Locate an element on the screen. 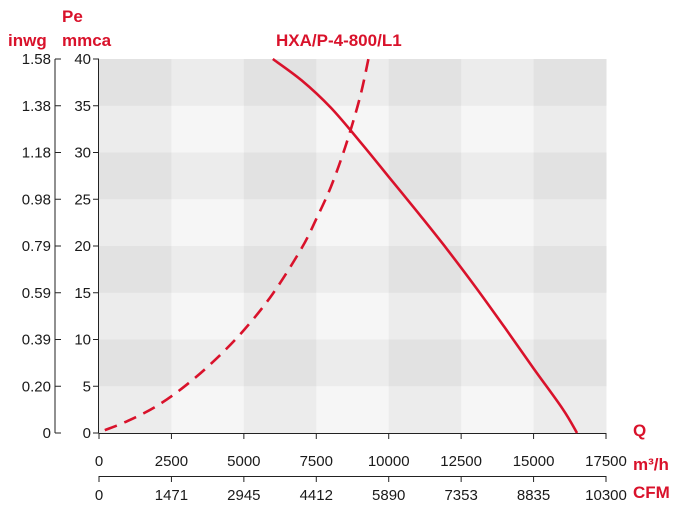 The height and width of the screenshot is (509, 678). y-tick-label-inwg: 0.98 is located at coordinates (36, 199).